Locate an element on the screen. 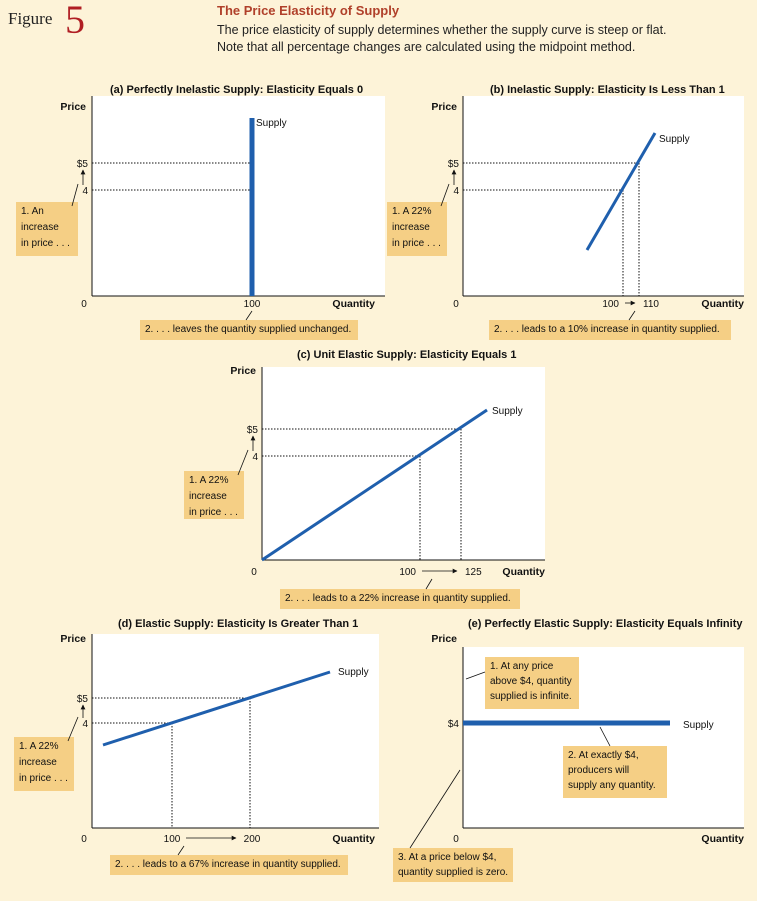  annotation-line: 3. At a price below $4, is located at coordinates (447, 857).